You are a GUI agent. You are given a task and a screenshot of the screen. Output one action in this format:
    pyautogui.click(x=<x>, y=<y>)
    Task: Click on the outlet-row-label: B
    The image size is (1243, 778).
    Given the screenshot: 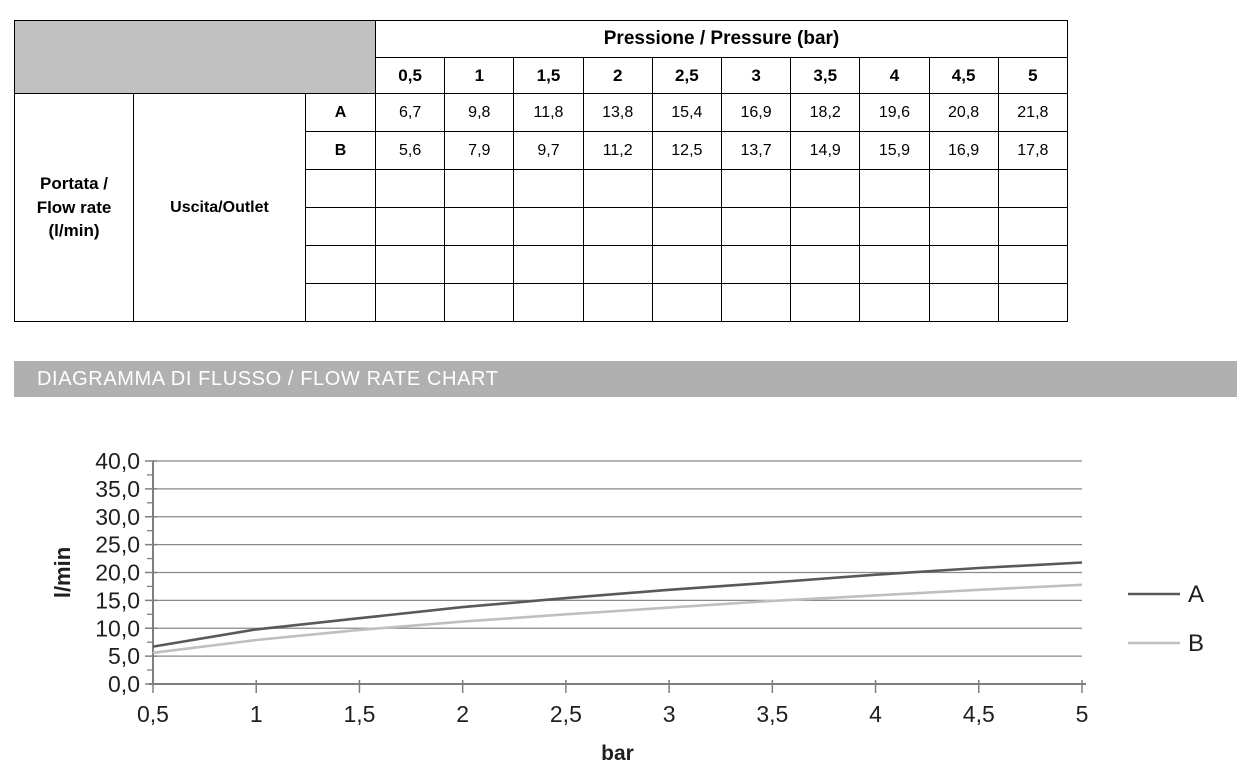 What is the action you would take?
    pyautogui.click(x=340, y=150)
    